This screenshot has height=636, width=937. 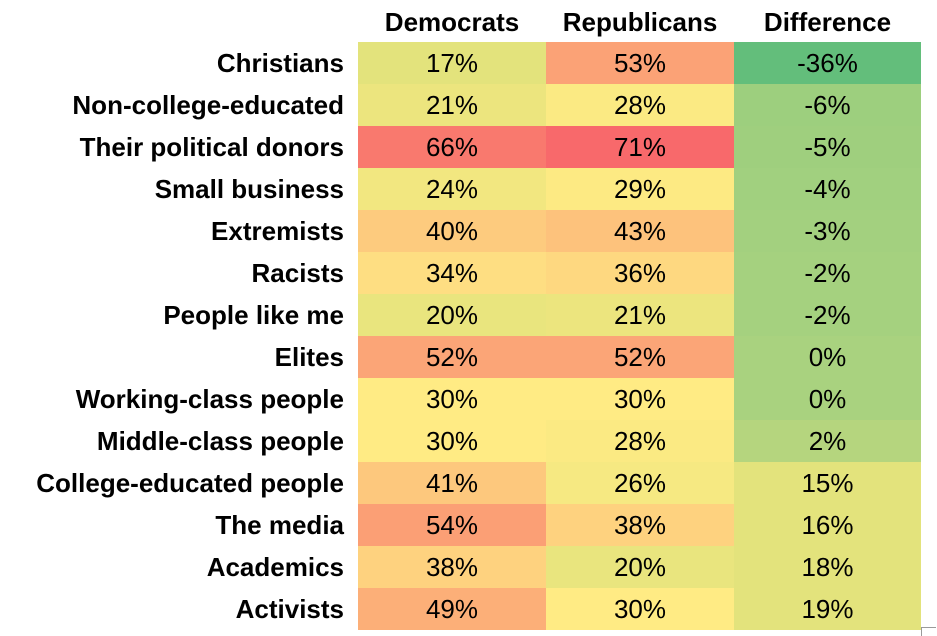 I want to click on row-label: Non-college-educated, so click(x=208, y=105).